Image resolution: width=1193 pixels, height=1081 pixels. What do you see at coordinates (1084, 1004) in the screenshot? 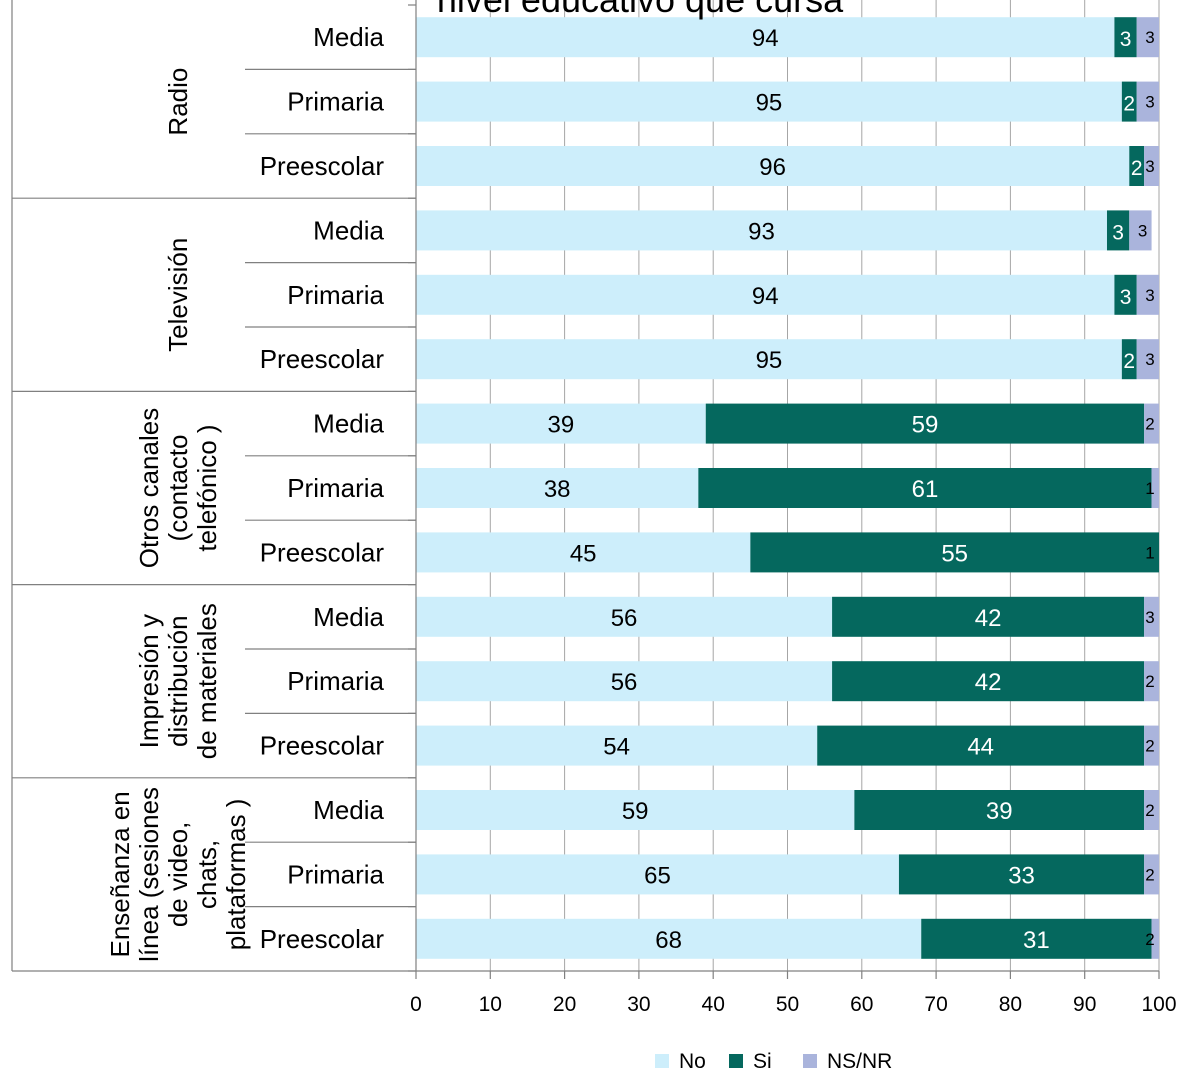
I see `tick-label: 90` at bounding box center [1084, 1004].